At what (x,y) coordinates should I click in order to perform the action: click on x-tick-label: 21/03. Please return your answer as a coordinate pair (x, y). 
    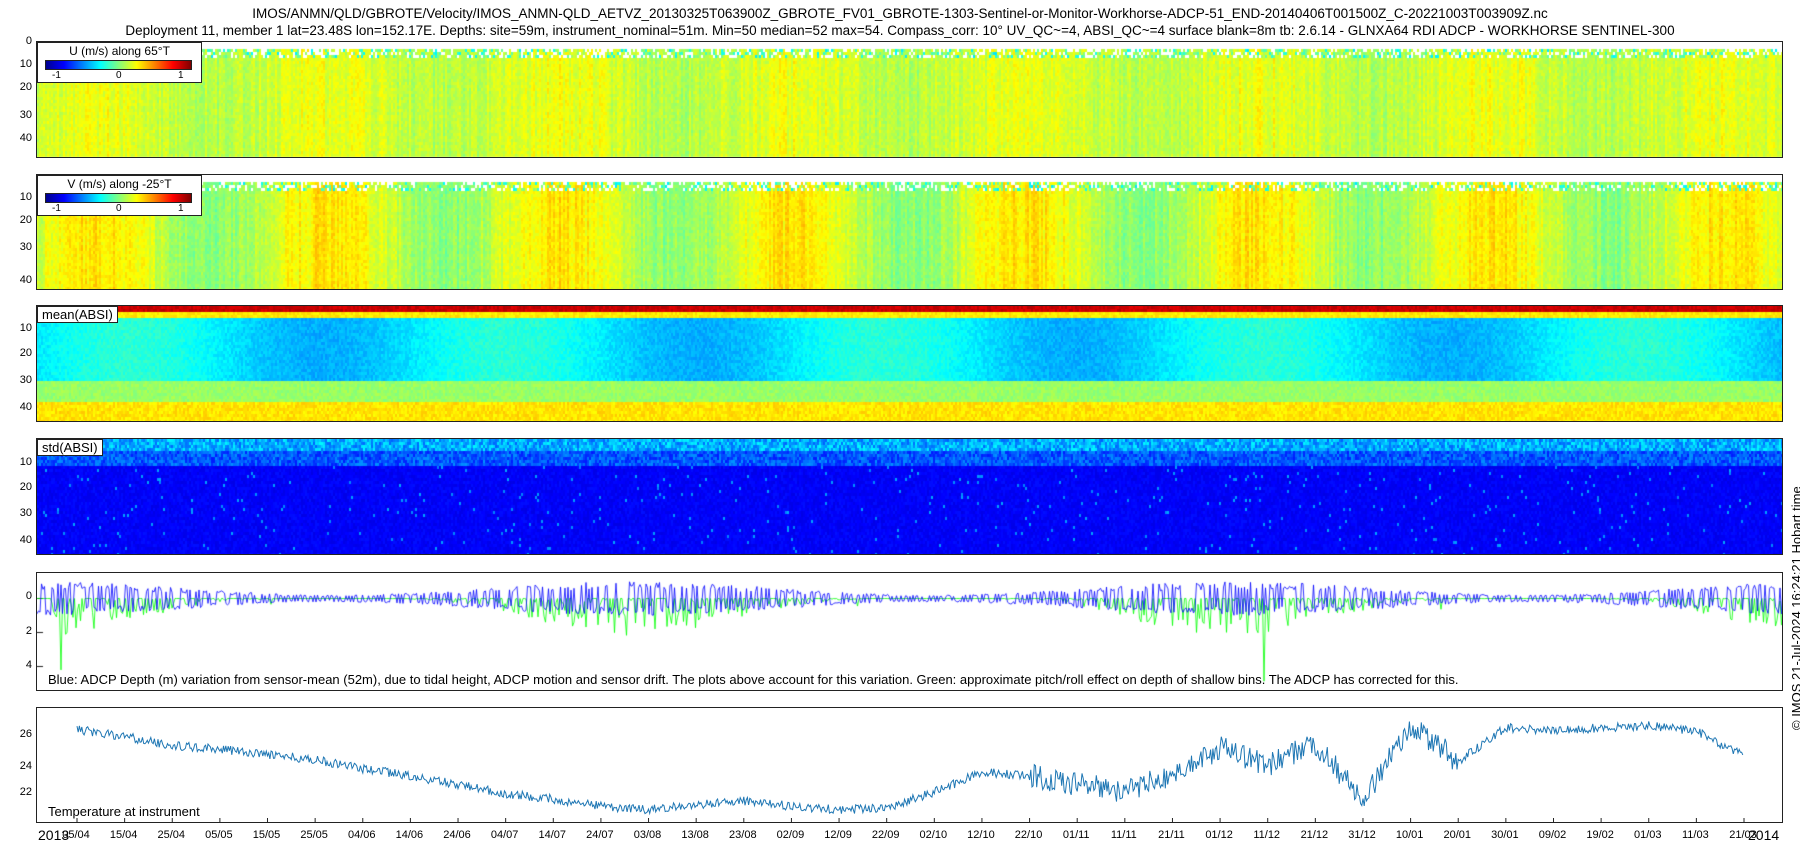
    Looking at the image, I should click on (1743, 835).